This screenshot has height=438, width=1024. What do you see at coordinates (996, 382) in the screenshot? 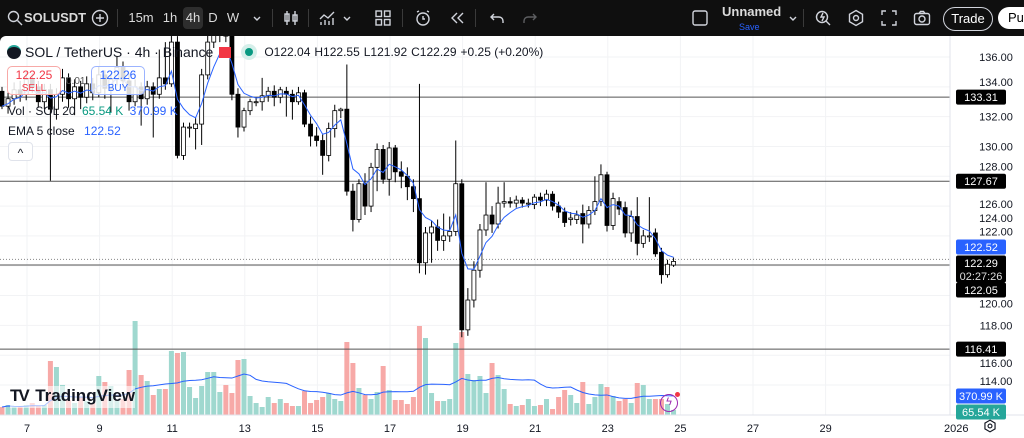
I see `price-tick-label: 114.00` at bounding box center [996, 382].